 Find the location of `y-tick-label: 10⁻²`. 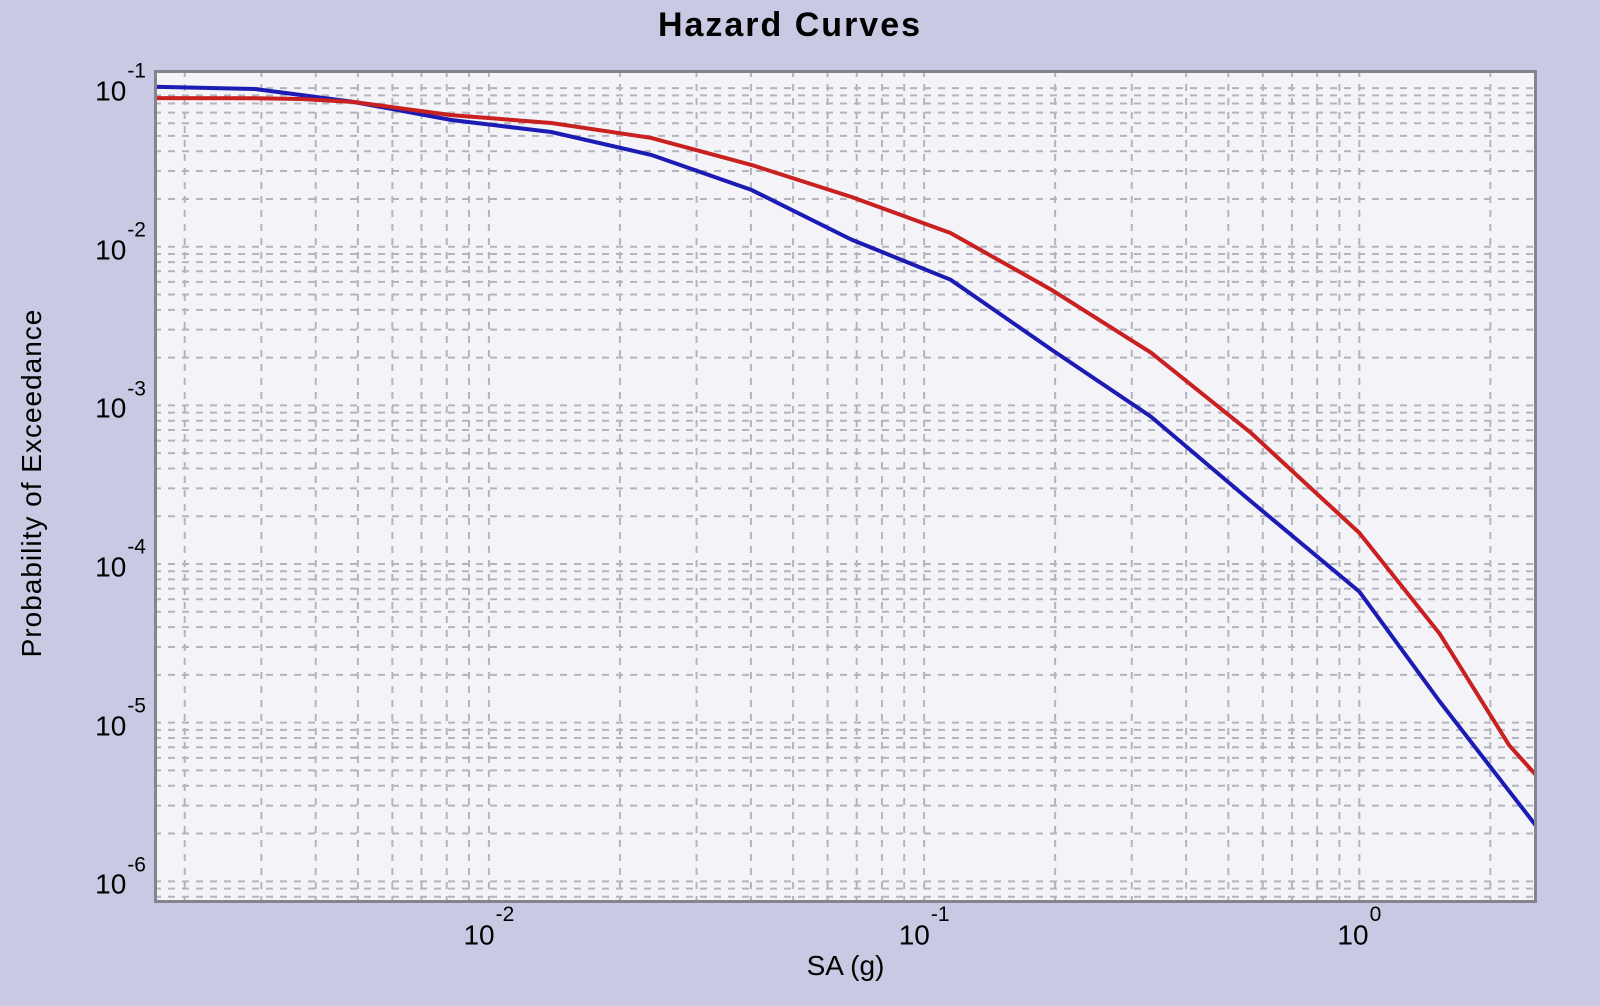

y-tick-label: 10⁻² is located at coordinates (120, 242).